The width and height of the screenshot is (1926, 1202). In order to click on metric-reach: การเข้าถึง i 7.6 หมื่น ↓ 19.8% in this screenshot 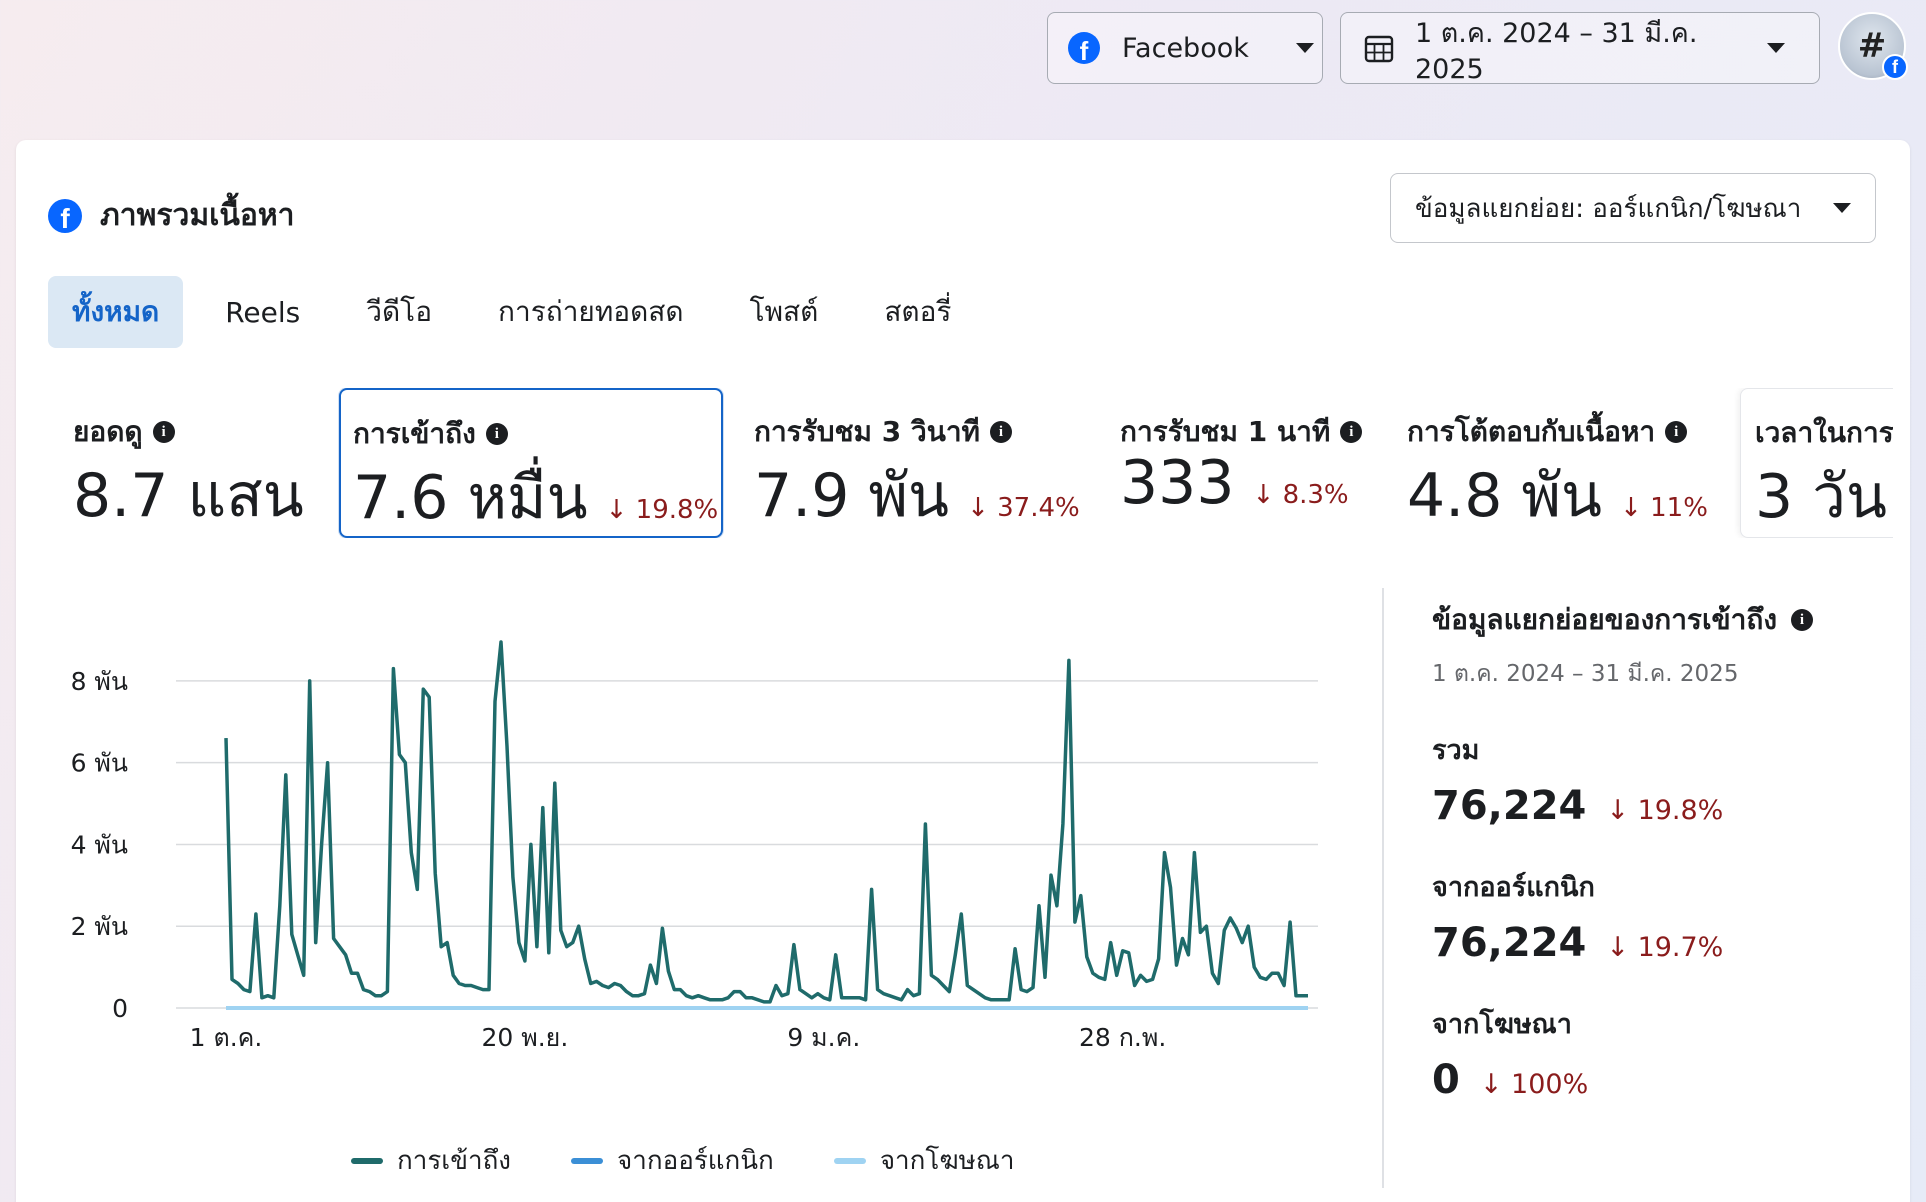, I will do `click(531, 463)`.